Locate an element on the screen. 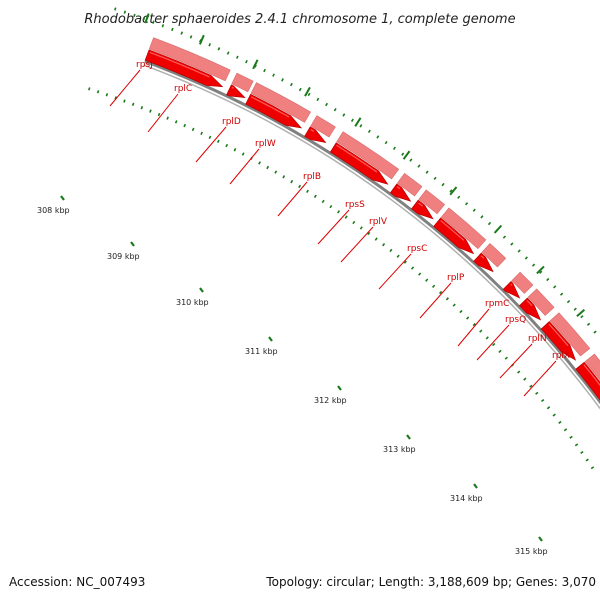 This screenshot has height=600, width=600. gene-arrow-rplb is located at coordinates (359, 163).